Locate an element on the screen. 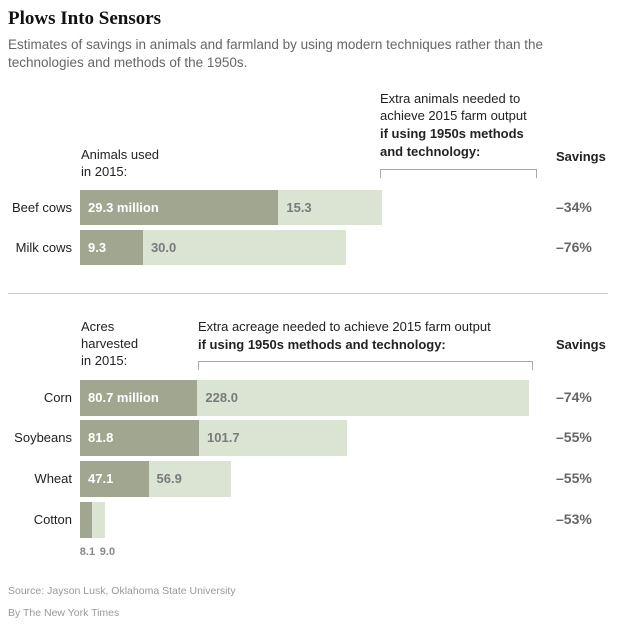 Image resolution: width=624 pixels, height=626 pixels. category-label-cotton: Cotton is located at coordinates (52, 519).